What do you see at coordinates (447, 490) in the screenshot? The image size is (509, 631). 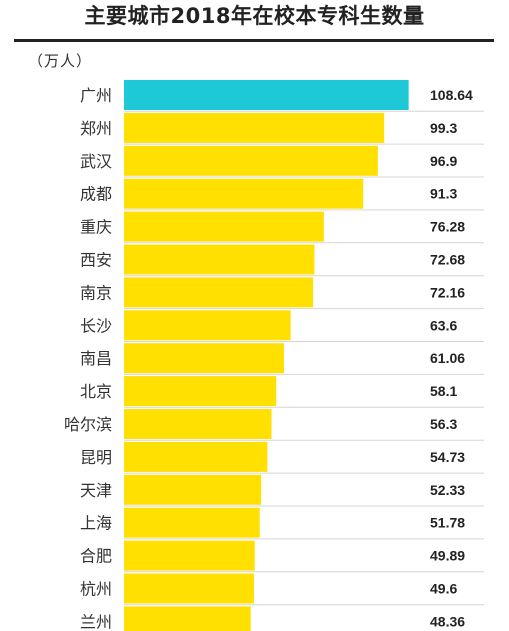 I see `value-label: 52.33` at bounding box center [447, 490].